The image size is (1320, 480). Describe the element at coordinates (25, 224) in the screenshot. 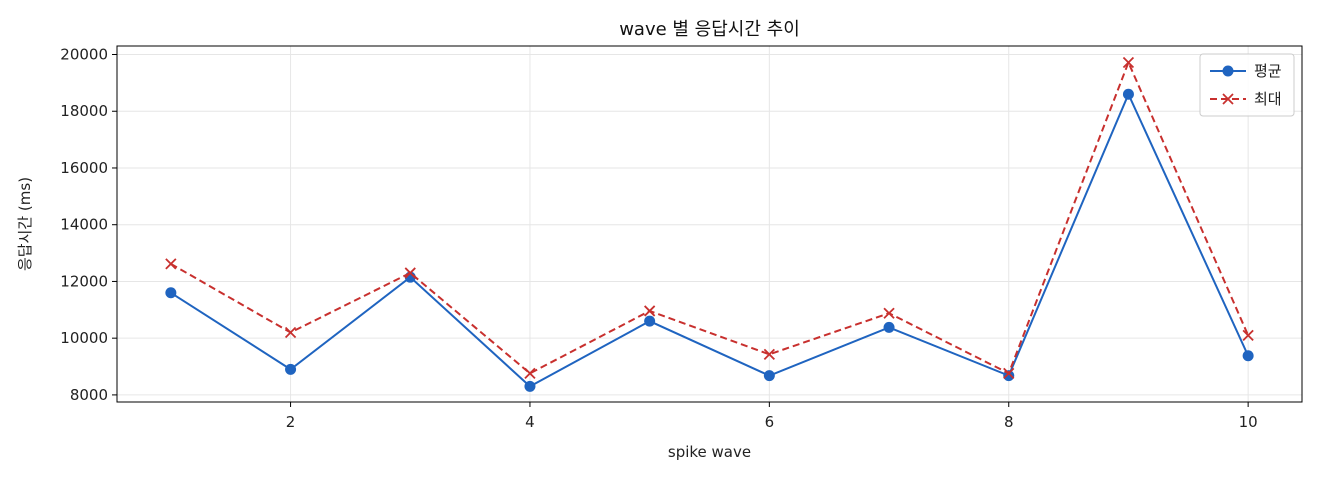

I see `y-axis-label: 응답시간 (ms)` at that location.